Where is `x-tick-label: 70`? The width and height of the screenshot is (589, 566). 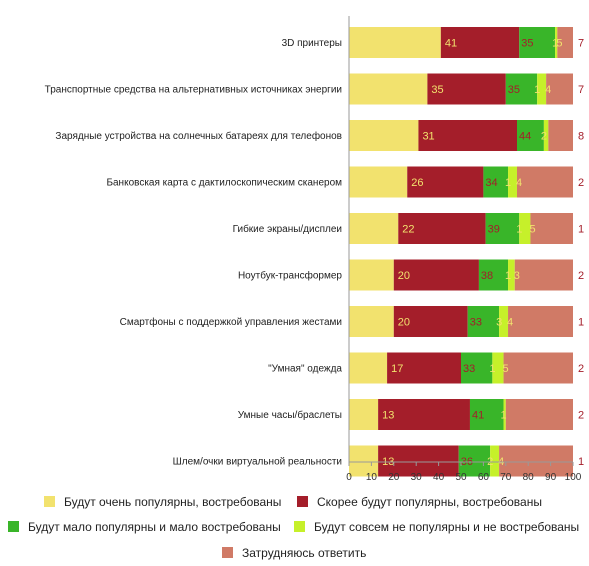
x-tick-label: 70 is located at coordinates (506, 477).